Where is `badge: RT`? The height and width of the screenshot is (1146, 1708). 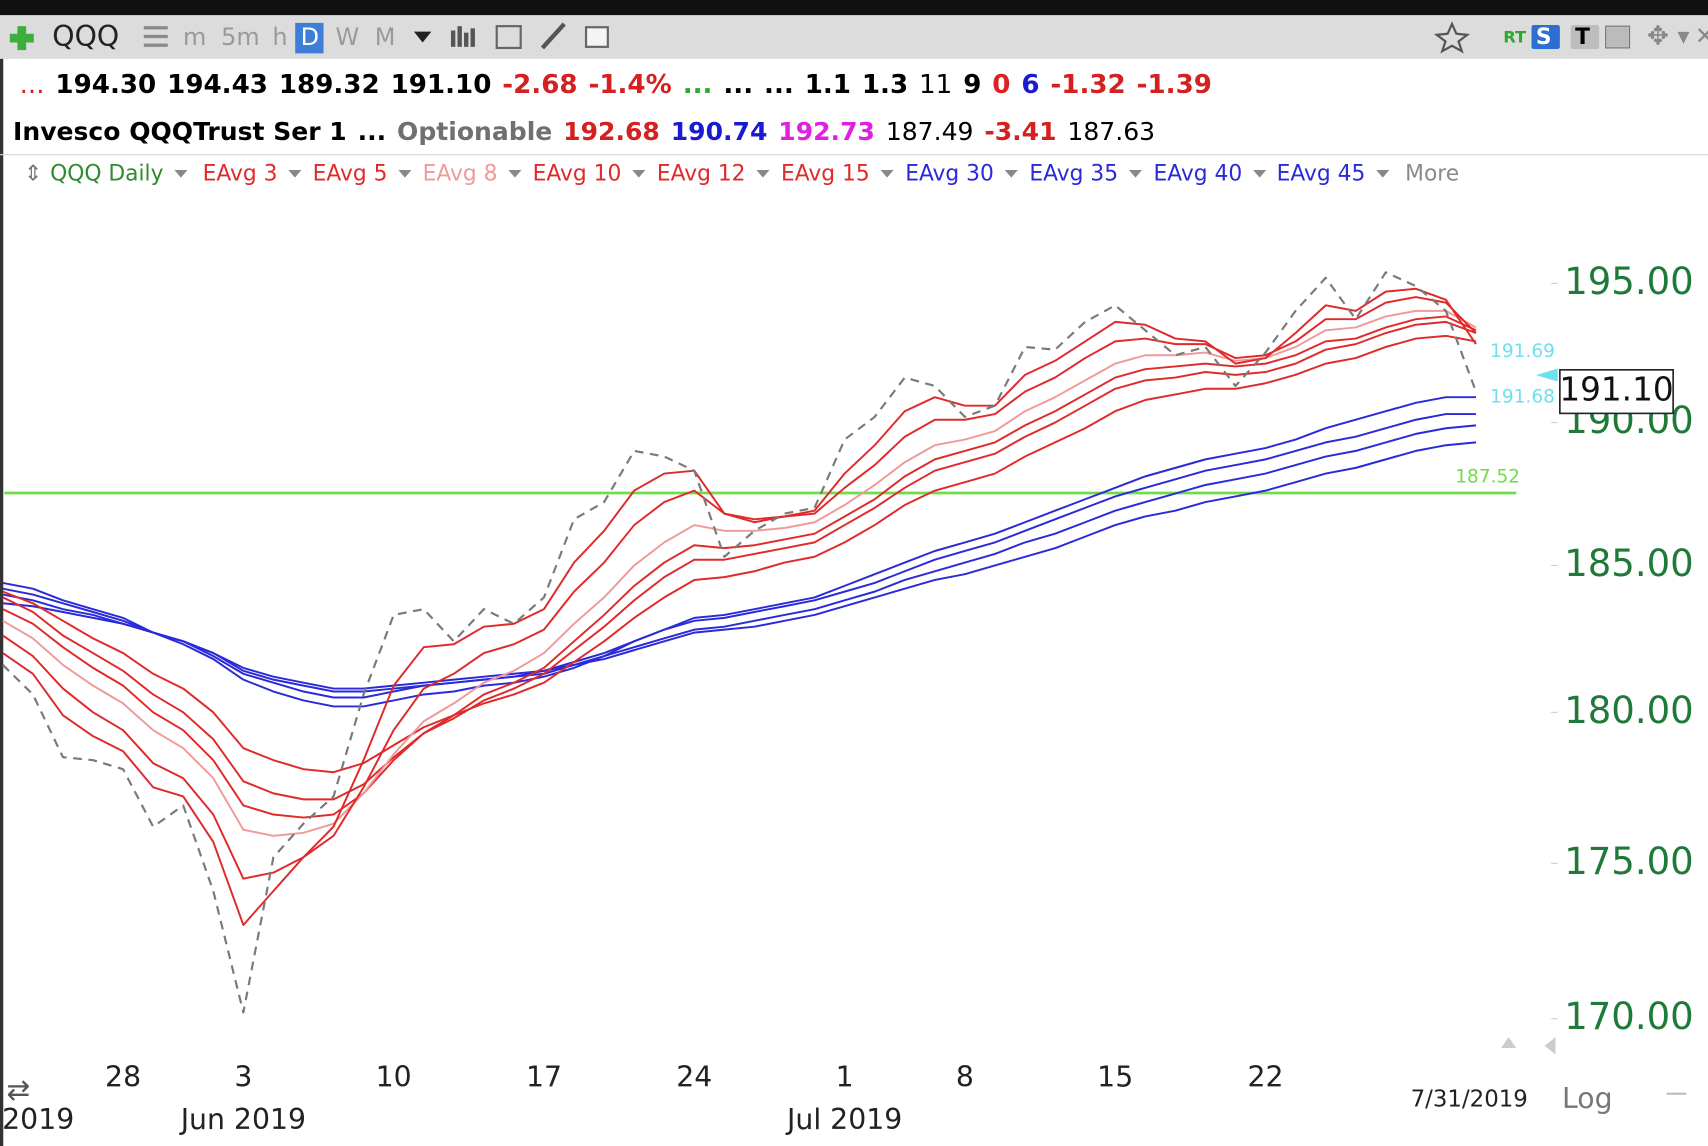 badge: RT is located at coordinates (1515, 37).